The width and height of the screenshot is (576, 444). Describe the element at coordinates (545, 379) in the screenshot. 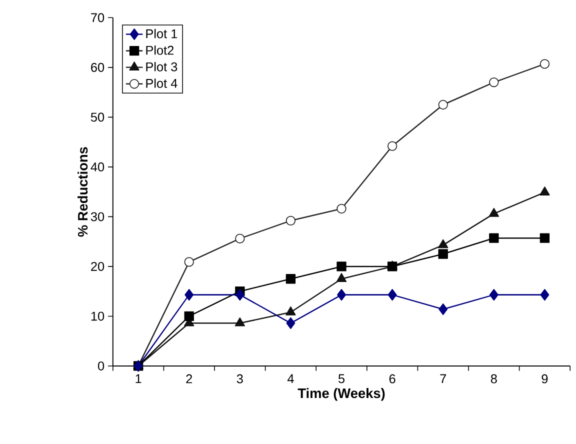

I see `x-tick-label: 9` at that location.